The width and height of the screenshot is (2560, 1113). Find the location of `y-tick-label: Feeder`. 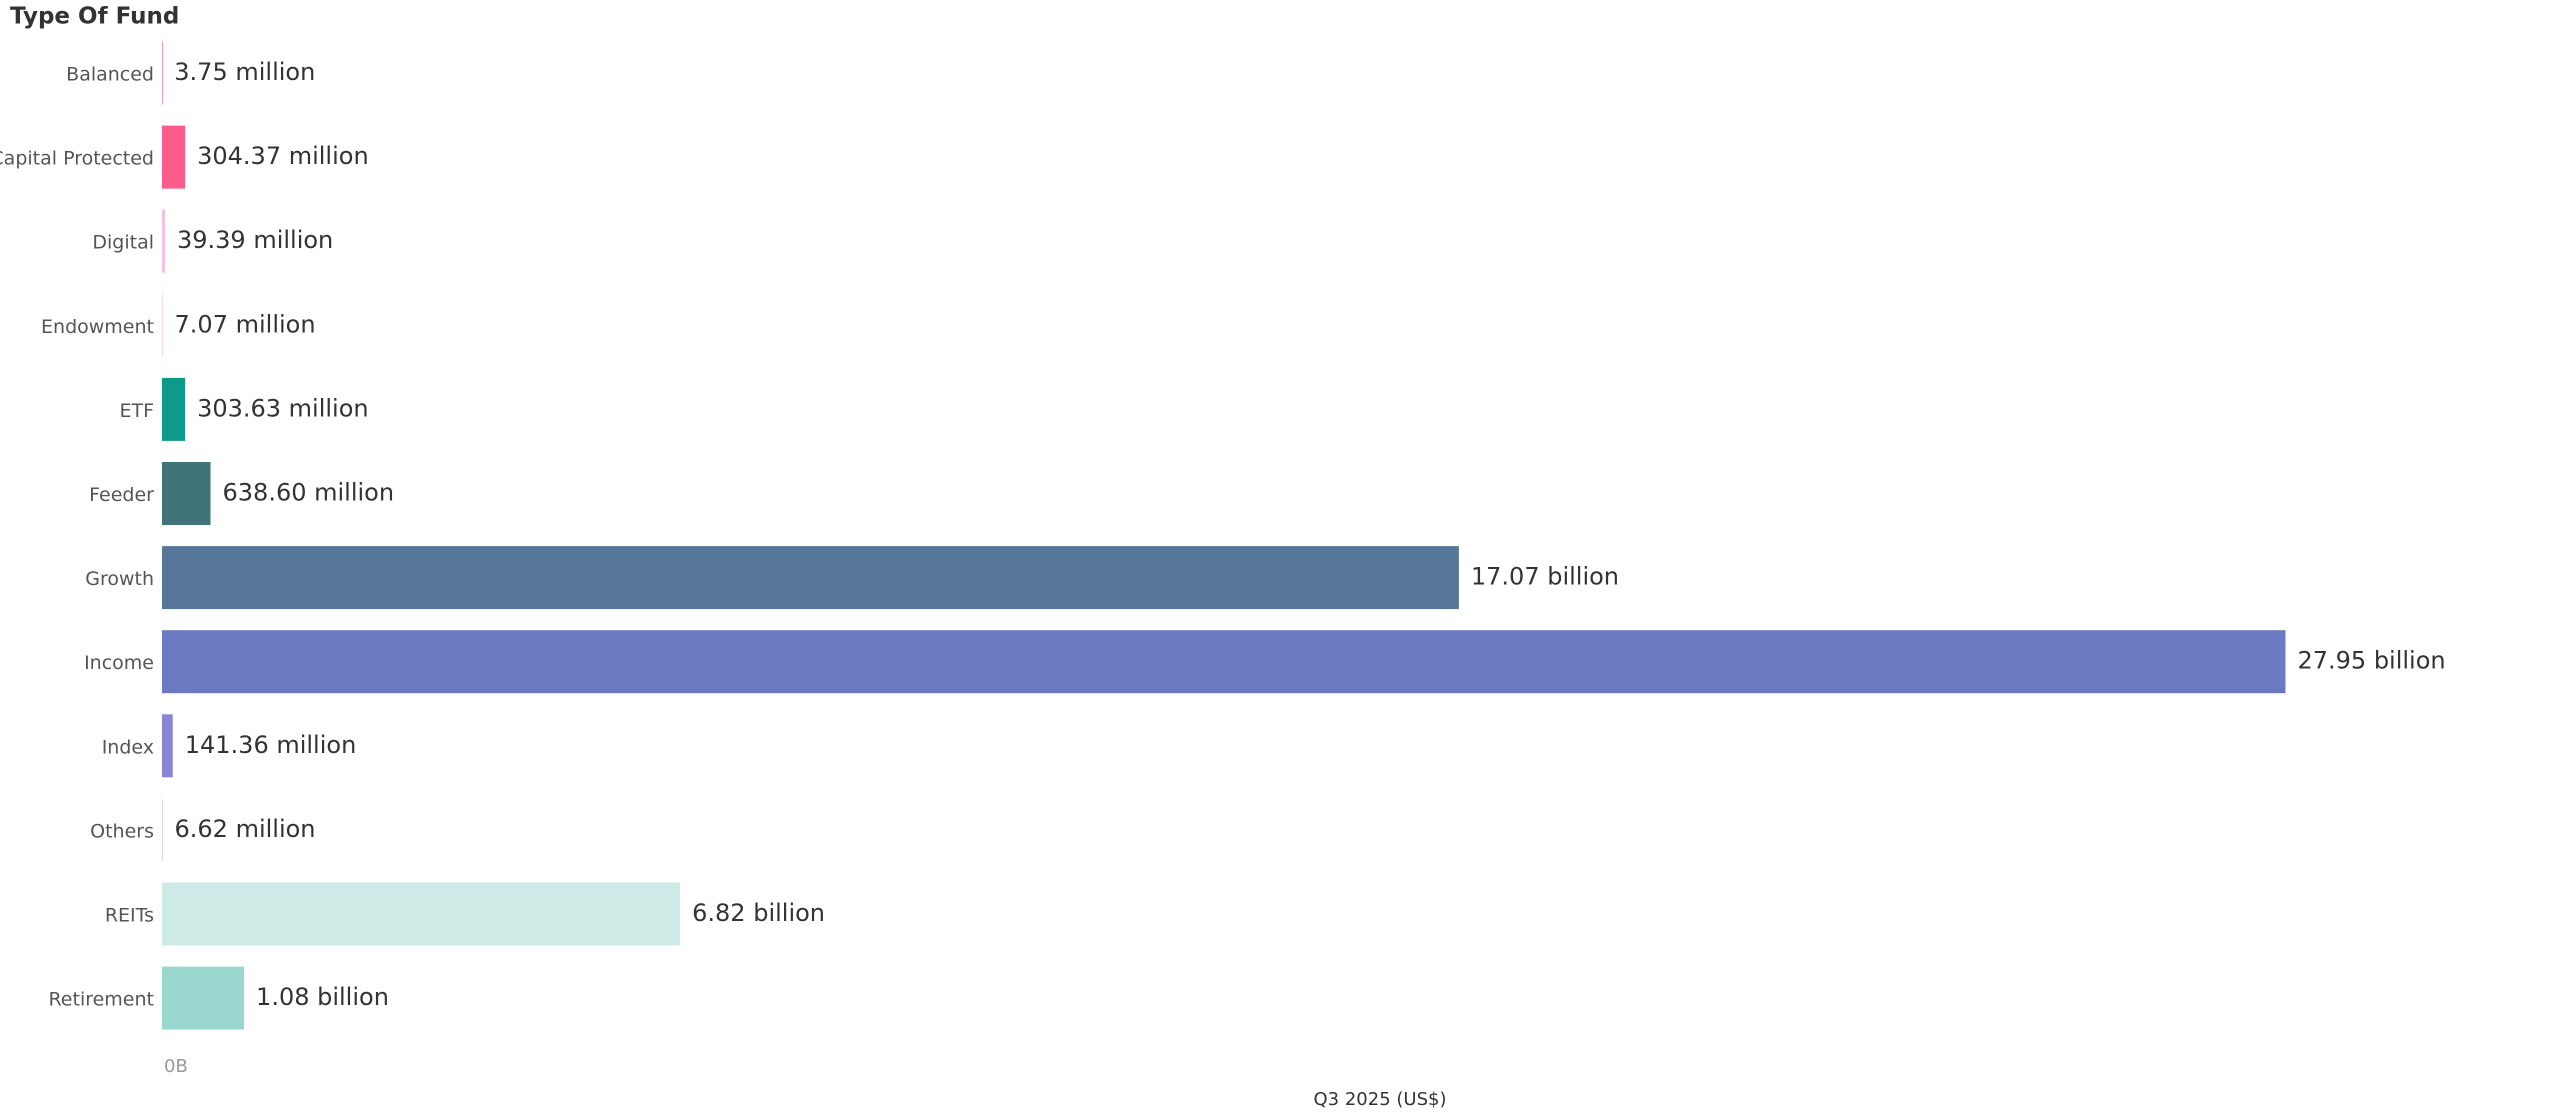

y-tick-label: Feeder is located at coordinates (121, 495).